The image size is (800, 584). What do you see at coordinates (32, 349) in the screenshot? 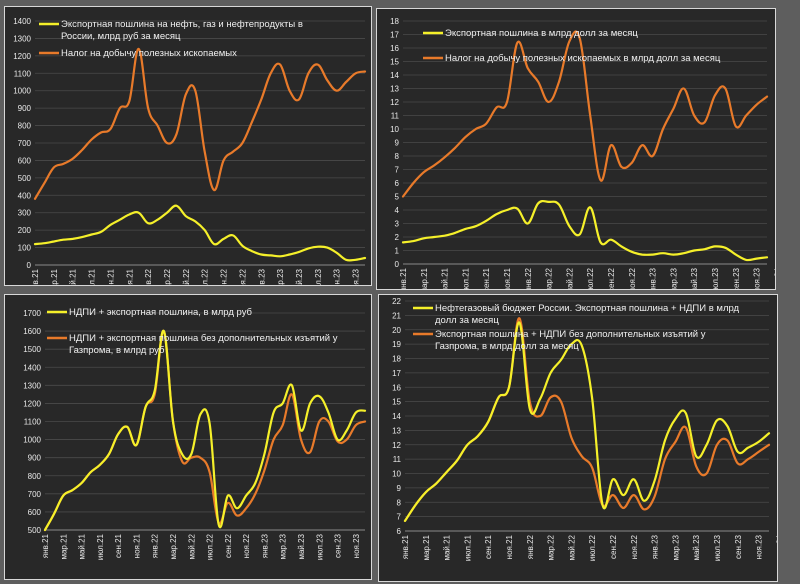
I see `y-tick-label: 1500` at bounding box center [32, 349].